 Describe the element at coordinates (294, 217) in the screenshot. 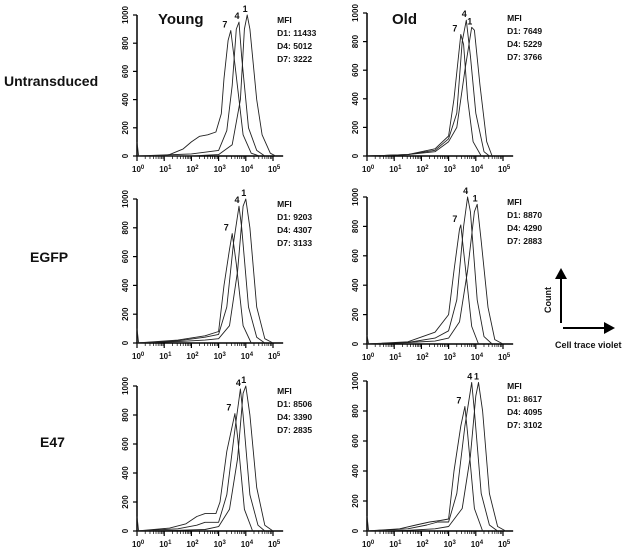

I see `mfi-value: D1: 9203` at that location.